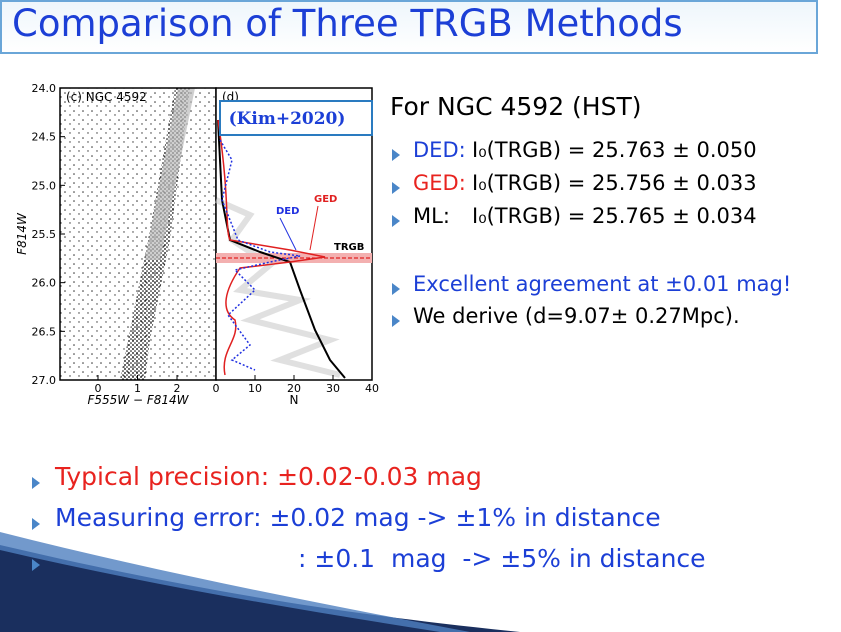  I want to click on method: ML:, so click(431, 216).